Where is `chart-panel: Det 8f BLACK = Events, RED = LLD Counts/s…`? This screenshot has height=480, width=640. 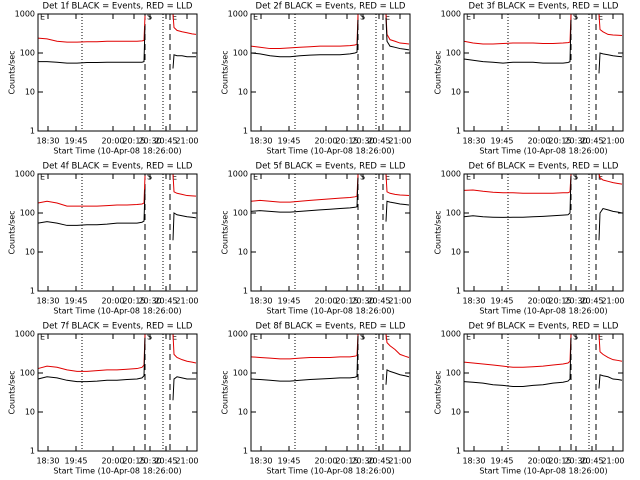 chart-panel: Det 8f BLACK = Events, RED = LLD Counts/s… is located at coordinates (316, 399).